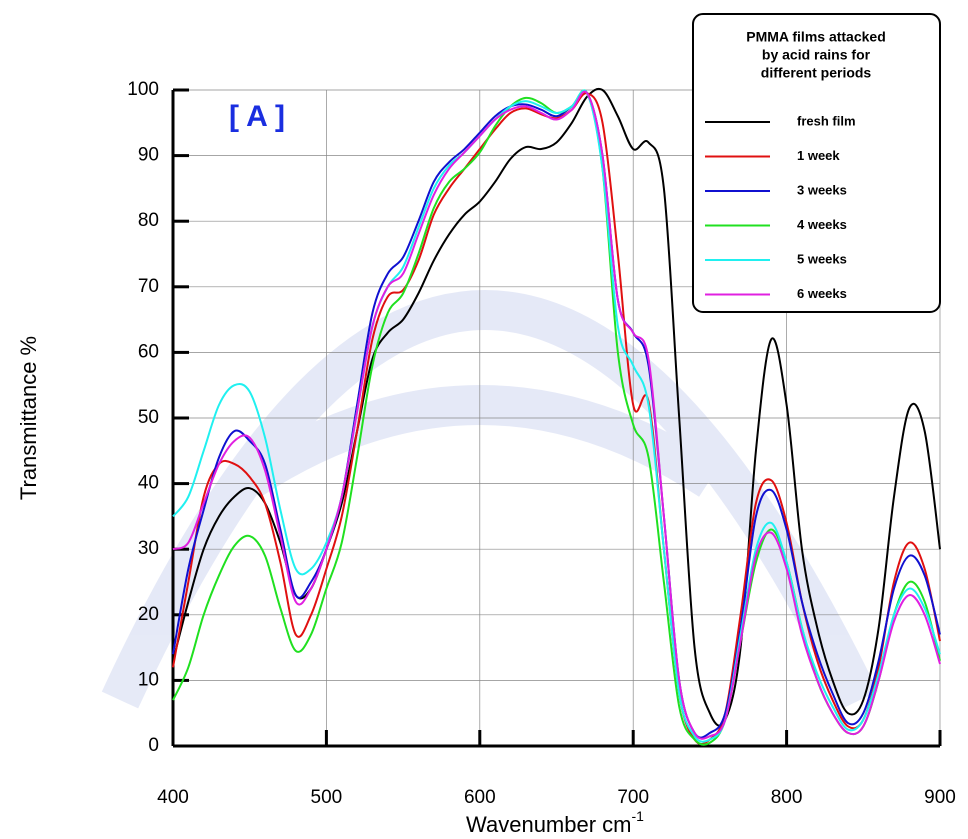 The width and height of the screenshot is (968, 839). Describe the element at coordinates (143, 89) in the screenshot. I see `y-tick-label: 100` at that location.